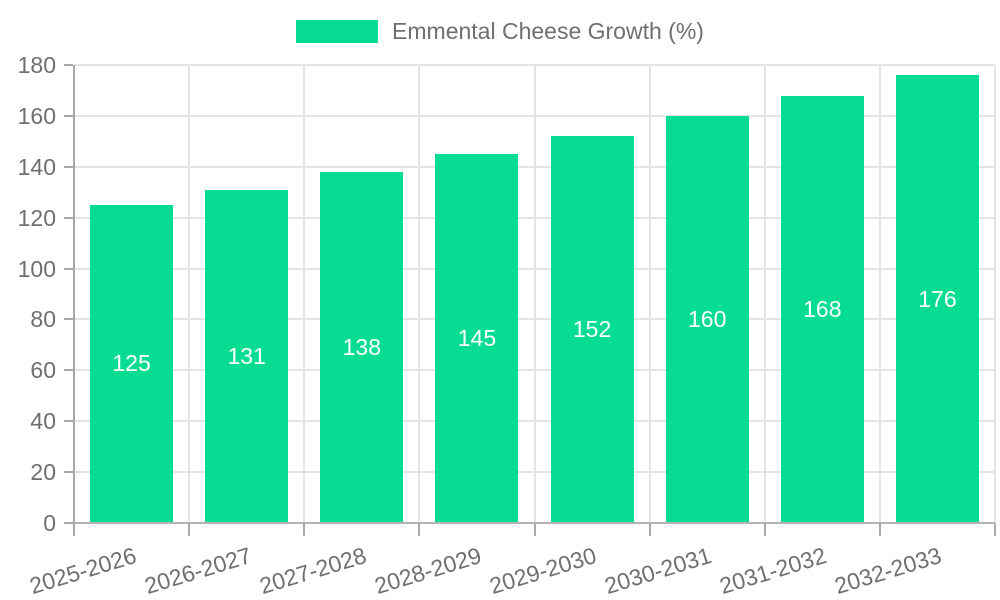 The width and height of the screenshot is (1000, 600). I want to click on bar: 176, so click(937, 299).